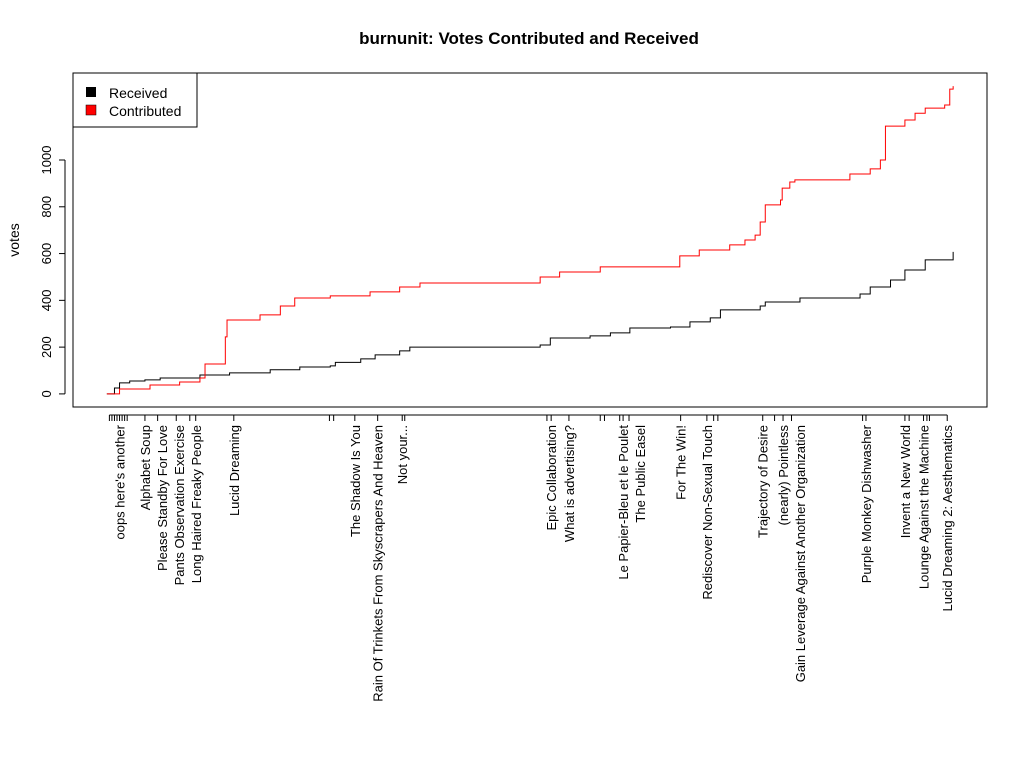  I want to click on chart-title: burnunit: Votes Contributed and Received, so click(529, 38).